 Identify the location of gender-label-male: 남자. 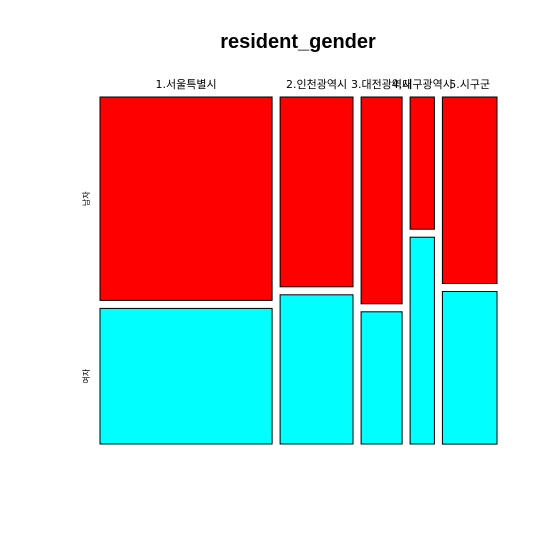
(86, 198).